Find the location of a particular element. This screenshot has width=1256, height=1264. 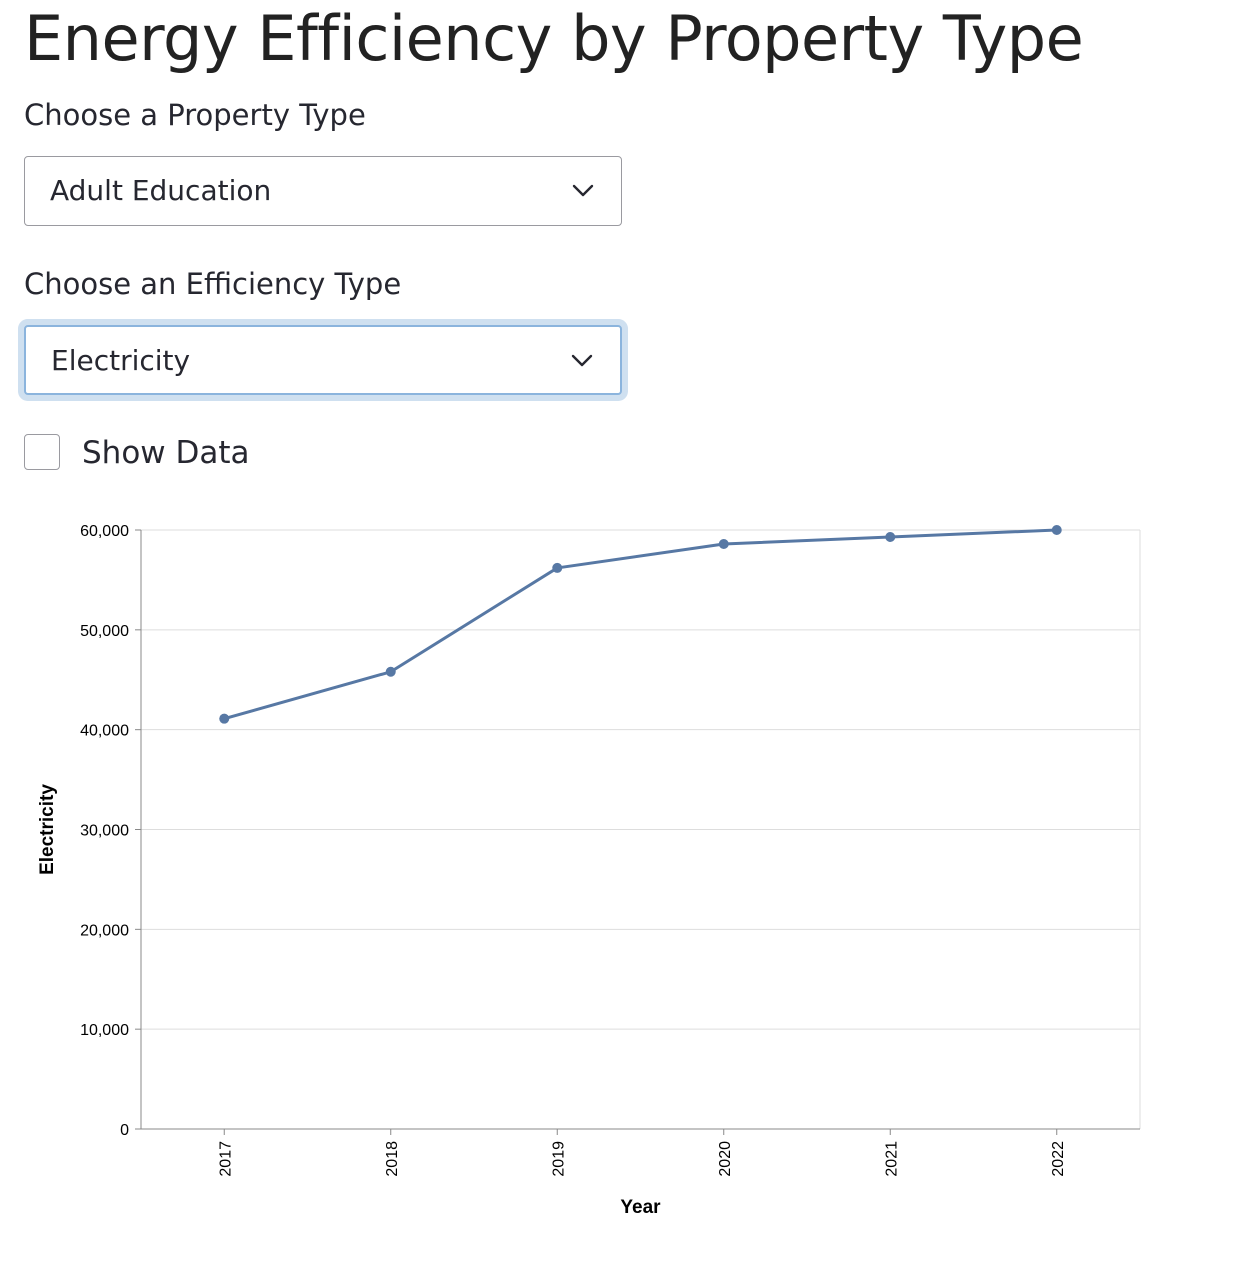

y-tick-label: 60,000 is located at coordinates (104, 531).